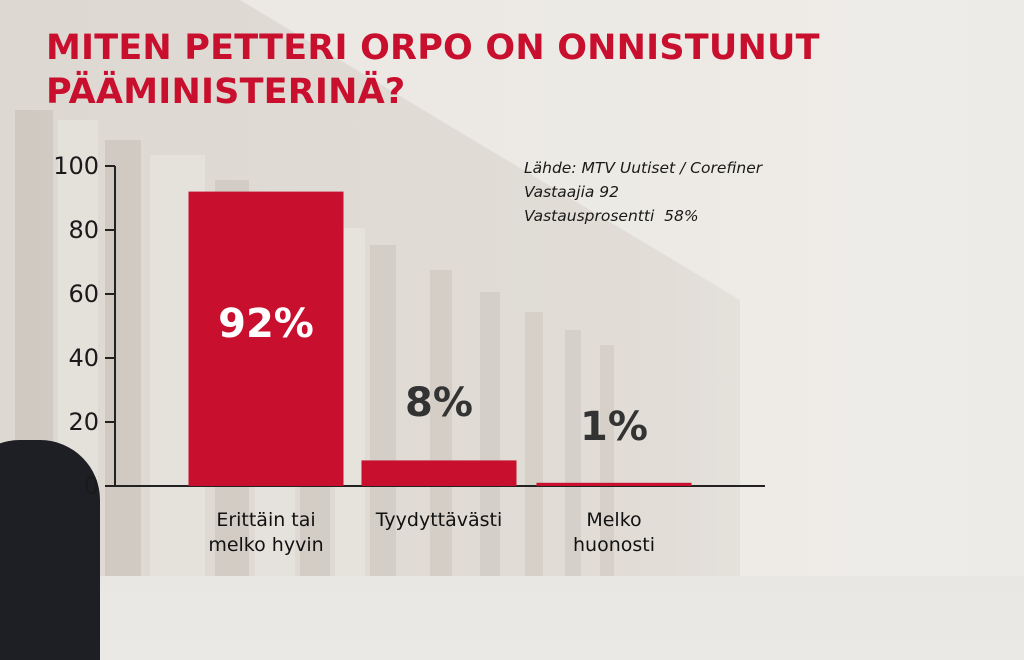 This screenshot has height=660, width=1024. I want to click on respondents-line: Vastaajia 92, so click(572, 192).